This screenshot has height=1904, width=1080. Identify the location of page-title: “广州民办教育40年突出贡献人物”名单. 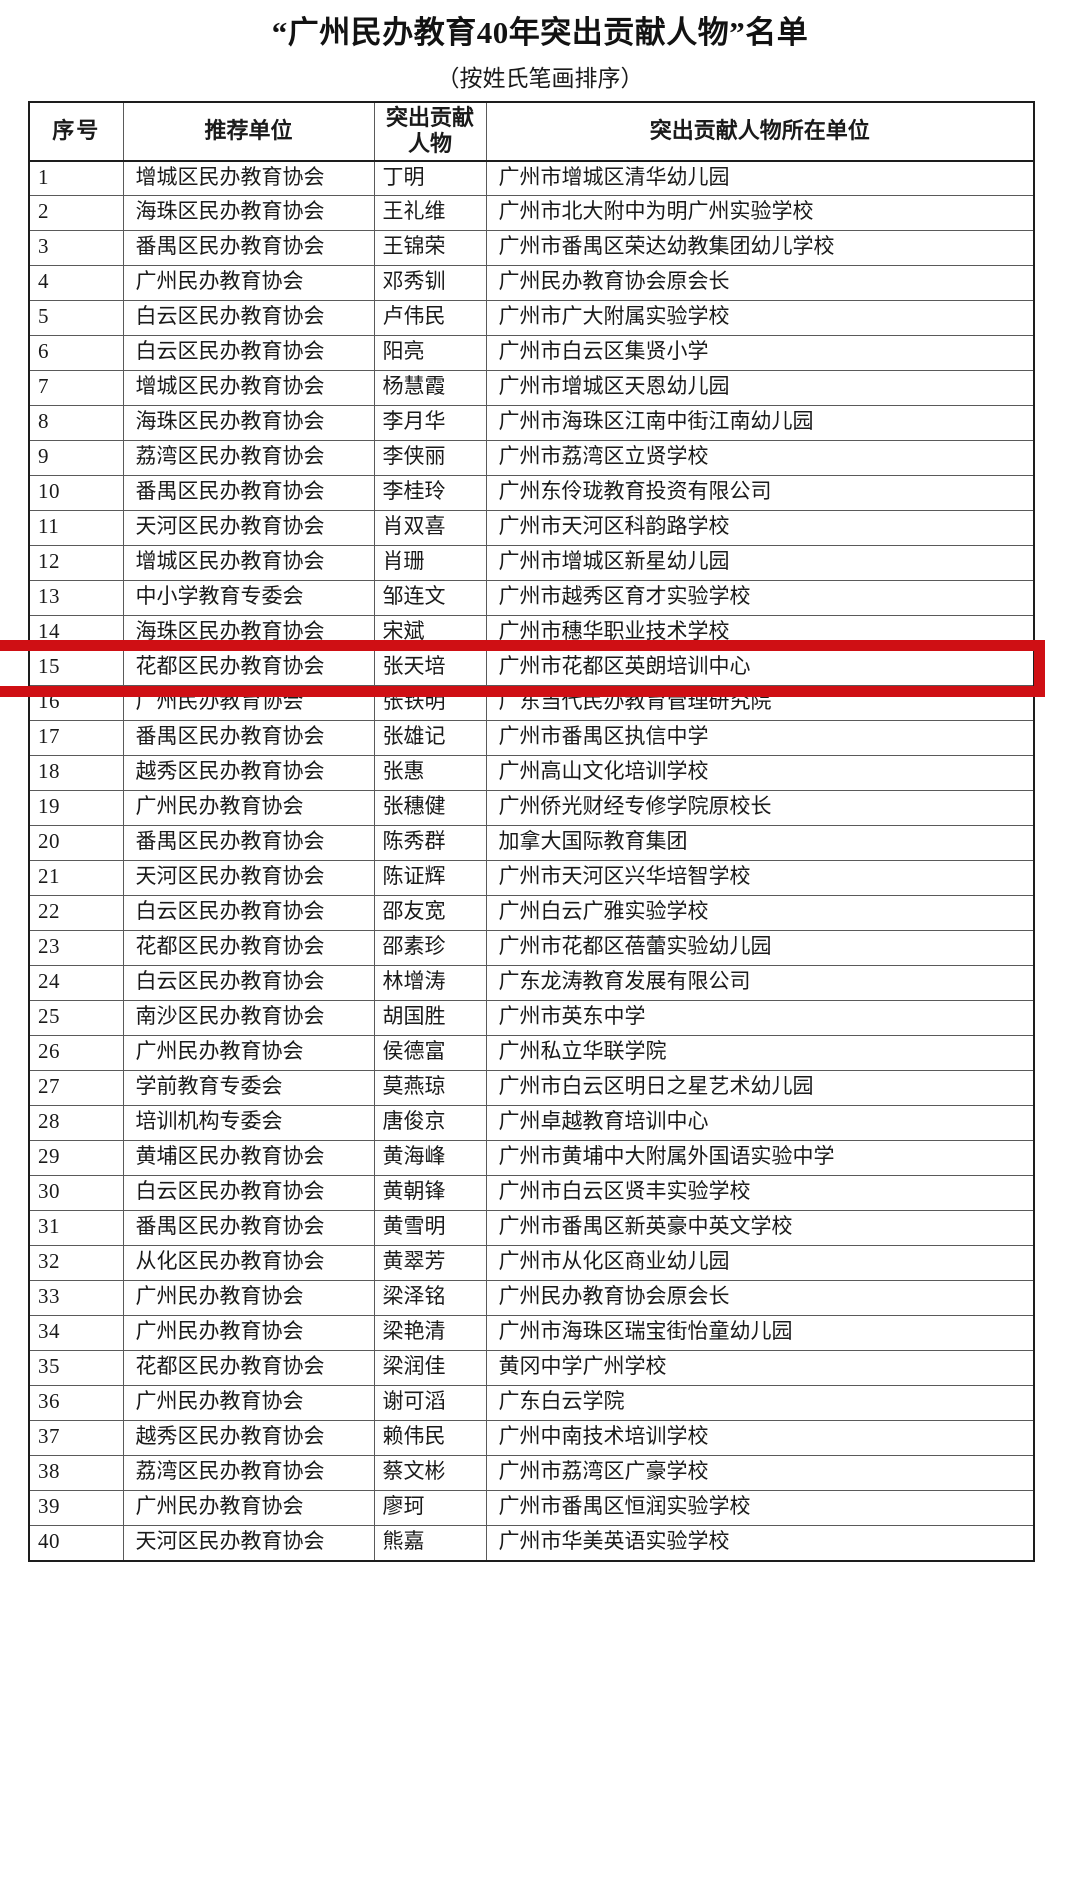
(540, 32).